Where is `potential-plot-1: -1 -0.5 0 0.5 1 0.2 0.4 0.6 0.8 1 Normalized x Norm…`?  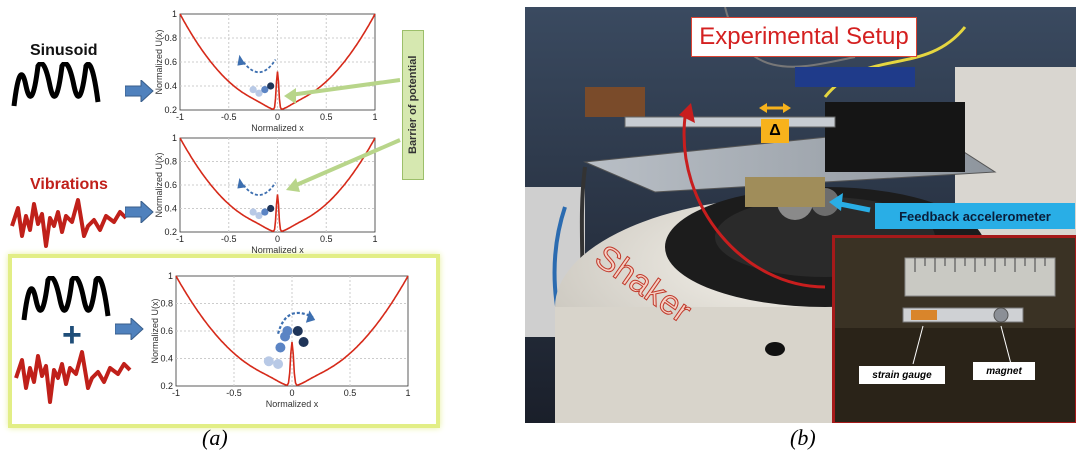
potential-plot-1: -1 -0.5 0 0.5 1 0.2 0.4 0.6 0.8 1 Normalized x Norm… is located at coordinates (266, 70).